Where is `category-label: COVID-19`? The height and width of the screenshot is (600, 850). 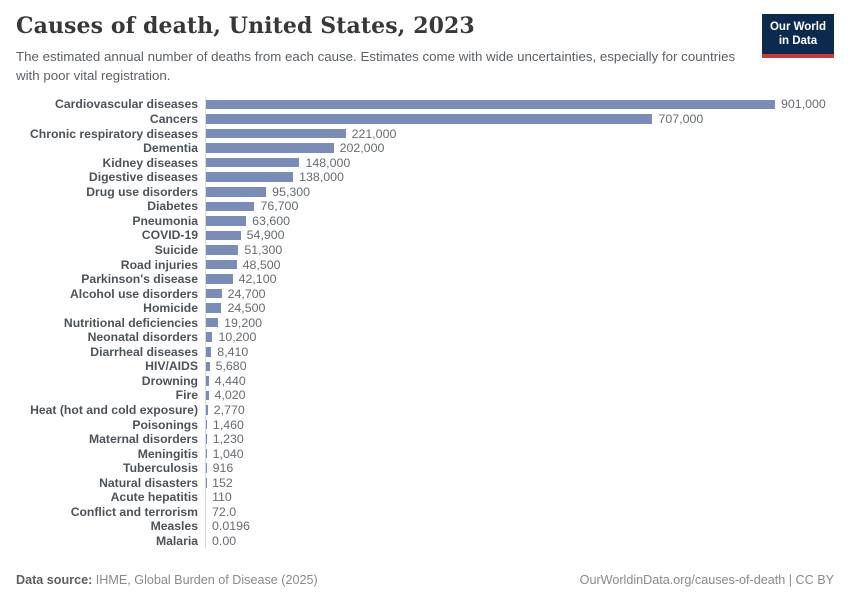
category-label: COVID-19 is located at coordinates (169, 235).